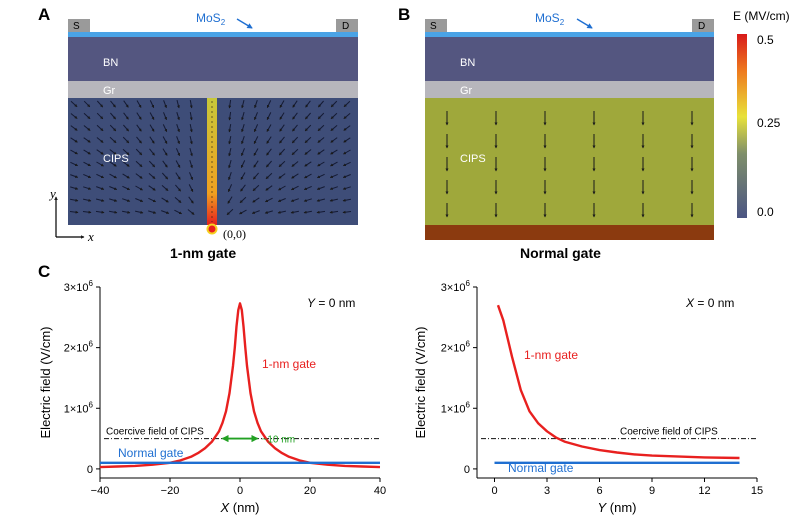  What do you see at coordinates (44, 14) in the screenshot?
I see `panel-a-letter: A` at bounding box center [44, 14].